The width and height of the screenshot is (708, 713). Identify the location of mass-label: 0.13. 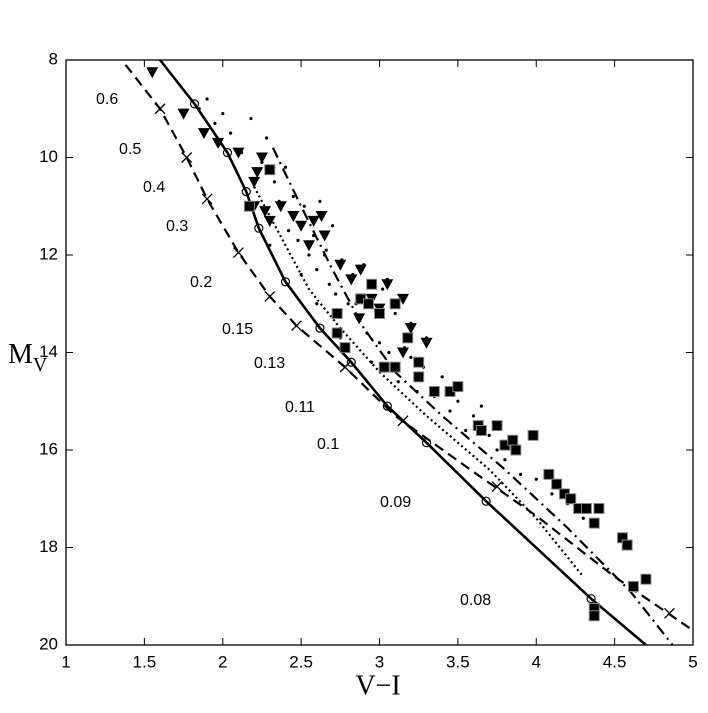
(269, 363).